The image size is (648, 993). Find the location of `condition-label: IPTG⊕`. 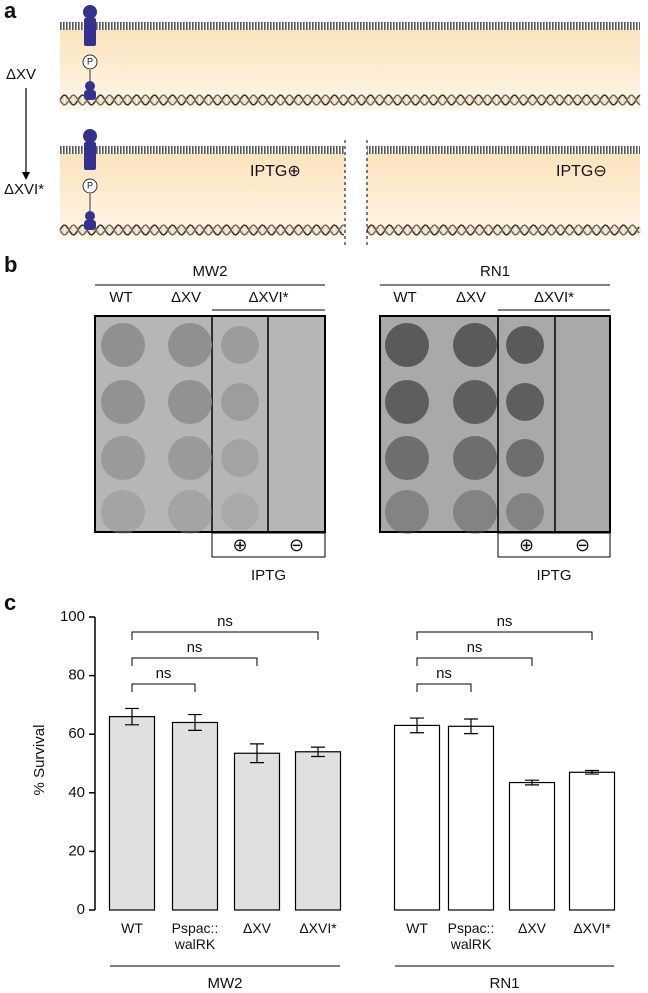

condition-label: IPTG⊕ is located at coordinates (275, 171).